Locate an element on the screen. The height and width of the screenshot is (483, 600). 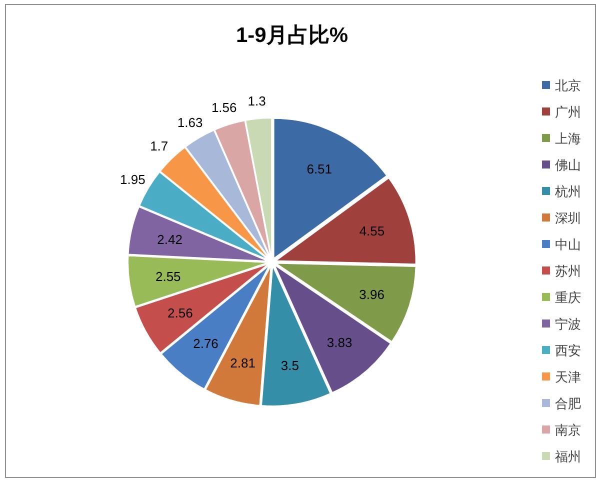
data-label: 1.3 is located at coordinates (257, 101).